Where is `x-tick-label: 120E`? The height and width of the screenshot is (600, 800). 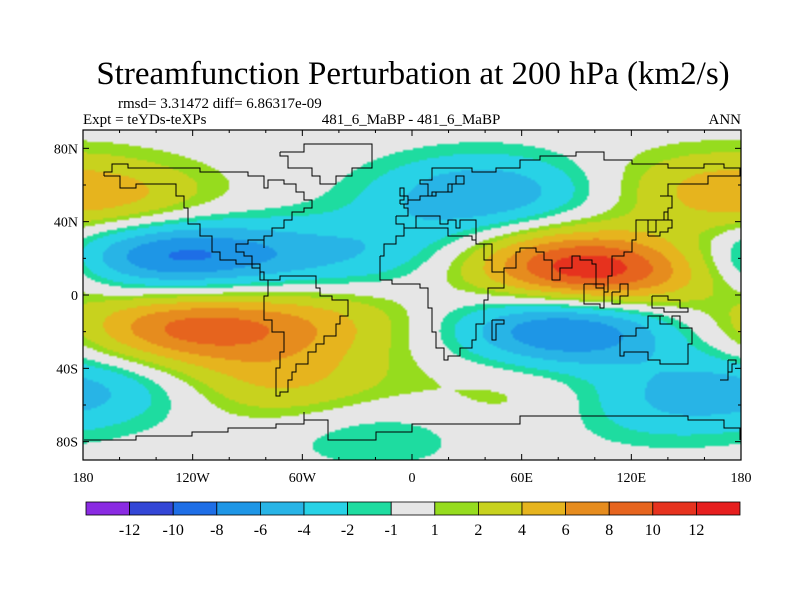 x-tick-label: 120E is located at coordinates (632, 478).